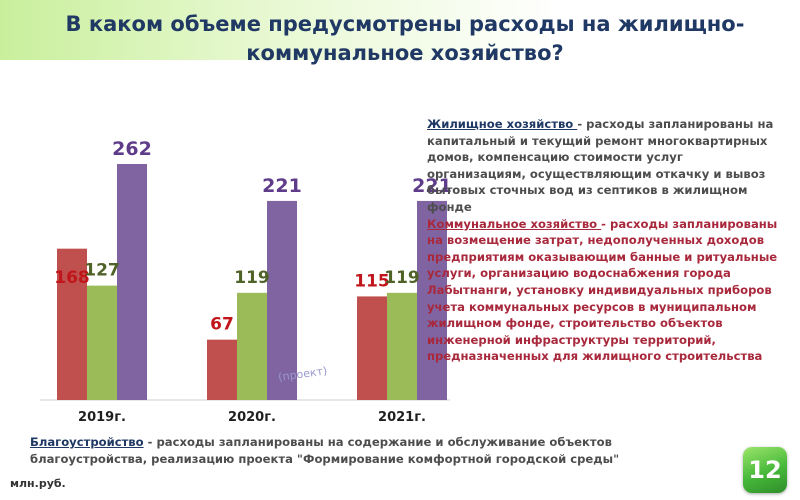  Describe the element at coordinates (502, 124) in the screenshot. I see `housing-heading: Жилищное хозяйство` at that location.